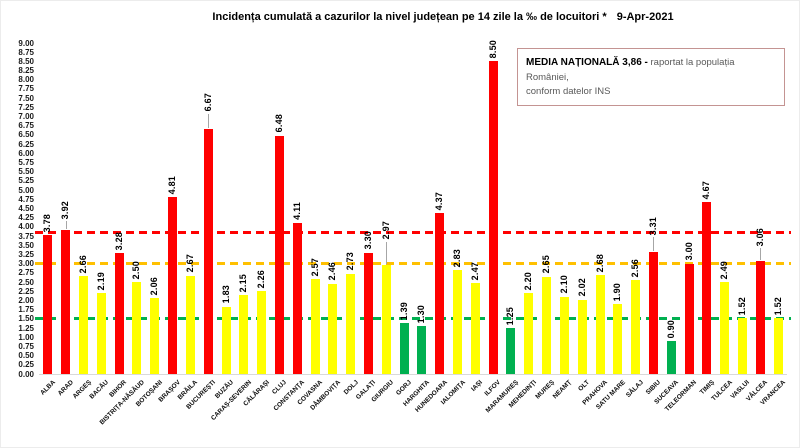  I want to click on bar-timiș, so click(707, 288).